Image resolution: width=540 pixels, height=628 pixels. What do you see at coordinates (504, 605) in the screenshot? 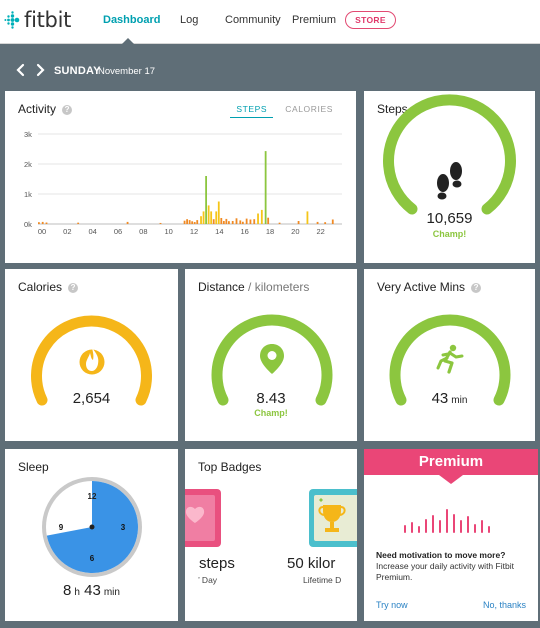
I see `premium-no-thanks-link: No, thanks` at bounding box center [504, 605].